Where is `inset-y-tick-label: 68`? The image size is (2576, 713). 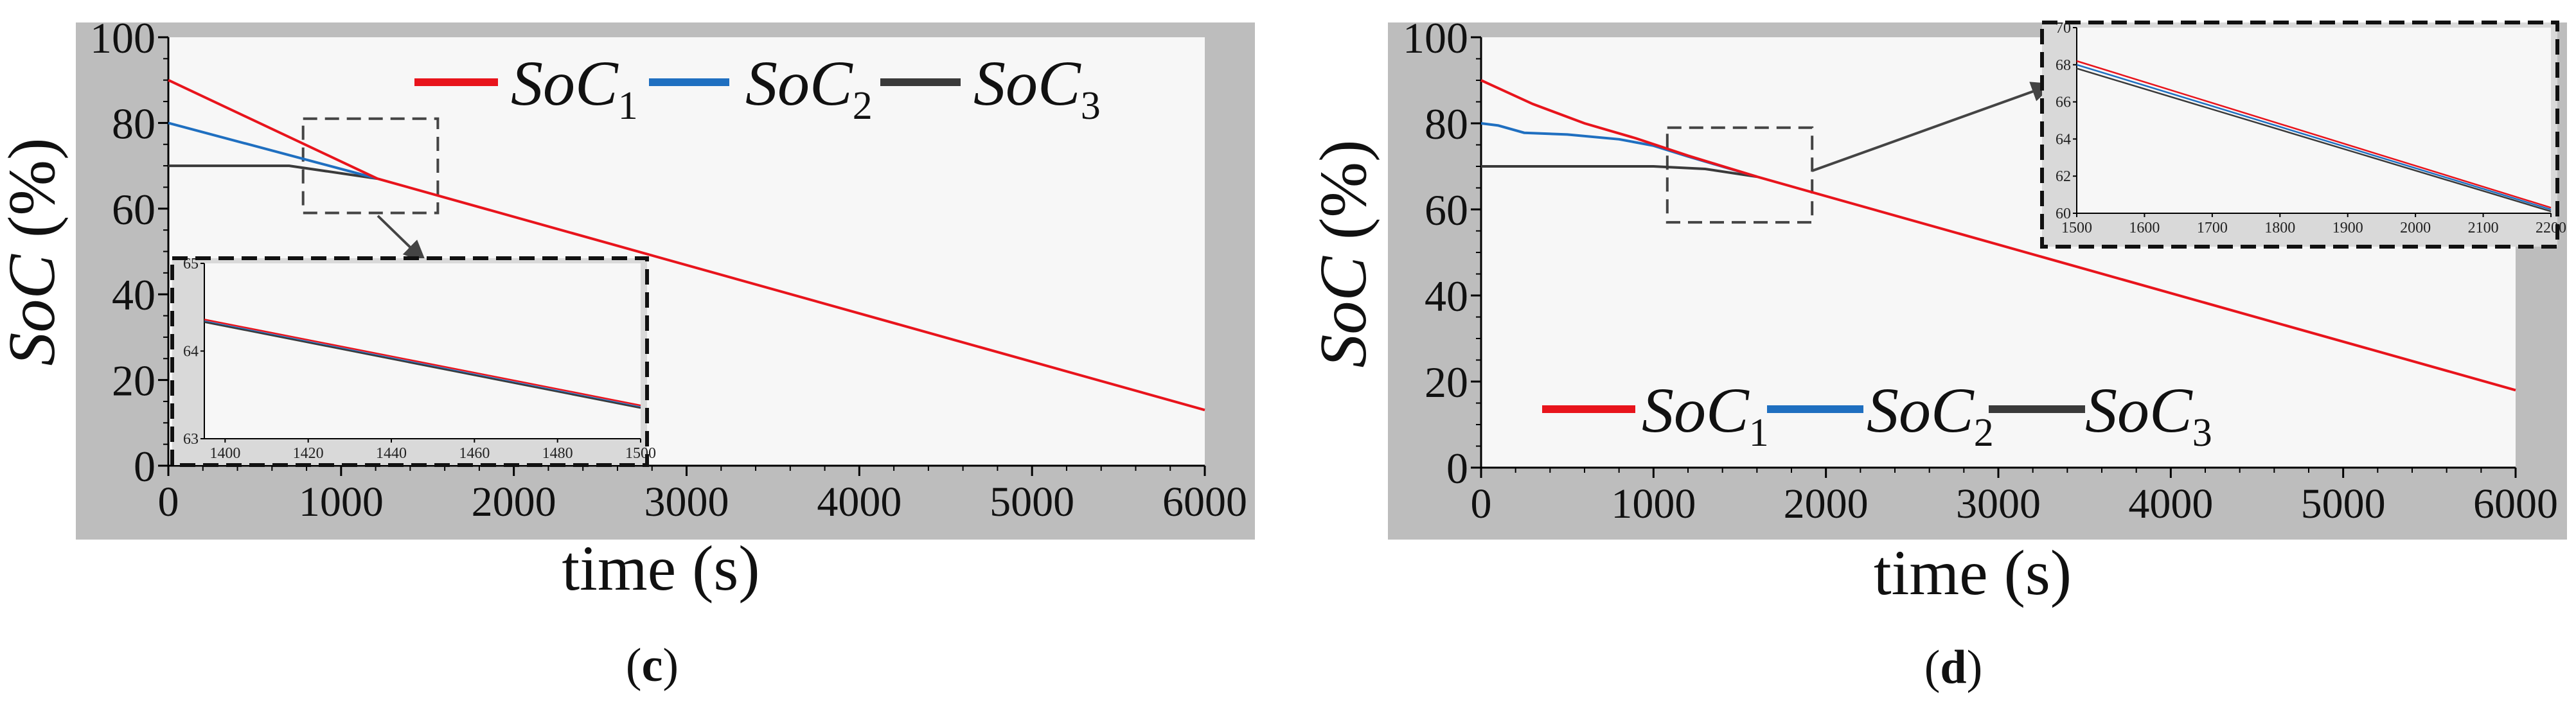
inset-y-tick-label: 68 is located at coordinates (2063, 65).